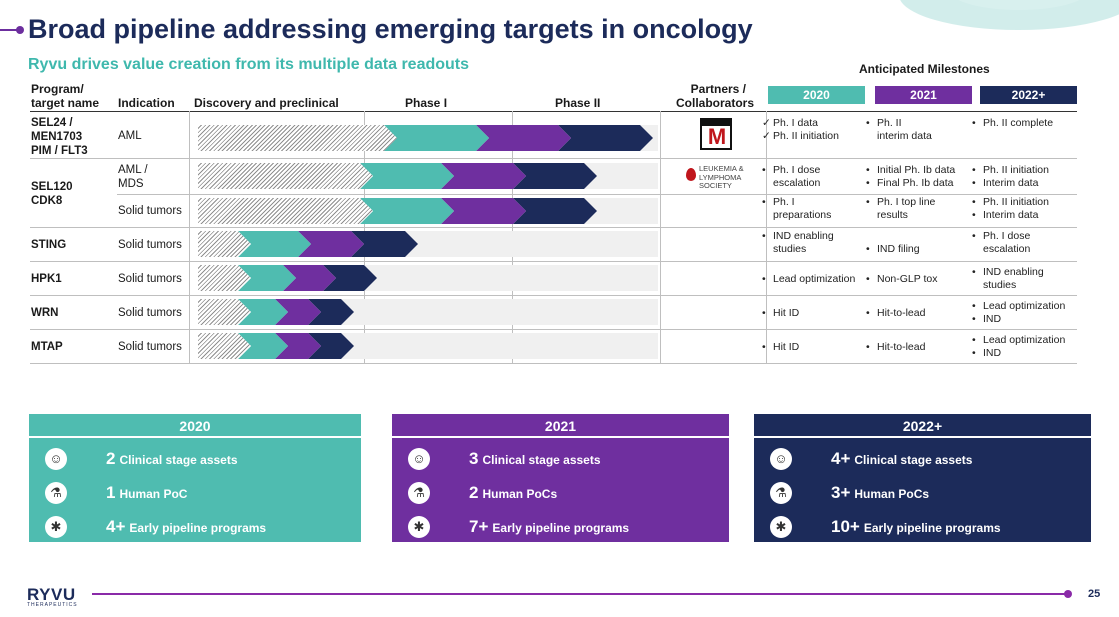 This screenshot has height=617, width=1119. I want to click on milestone-wrn-2020: • Hit ID, so click(780, 313).